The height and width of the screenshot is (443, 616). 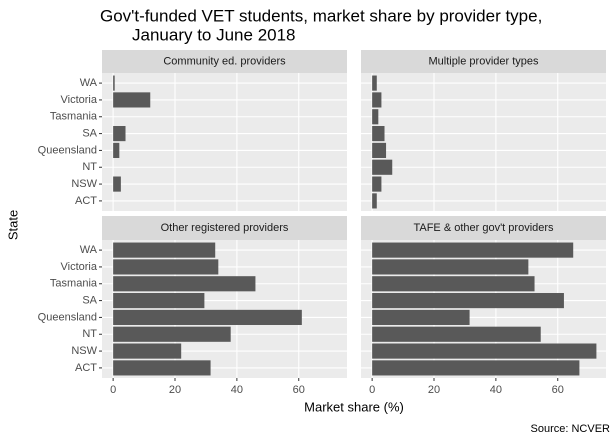 I want to click on strip-label: TAFE & other gov't providers, so click(x=483, y=228).